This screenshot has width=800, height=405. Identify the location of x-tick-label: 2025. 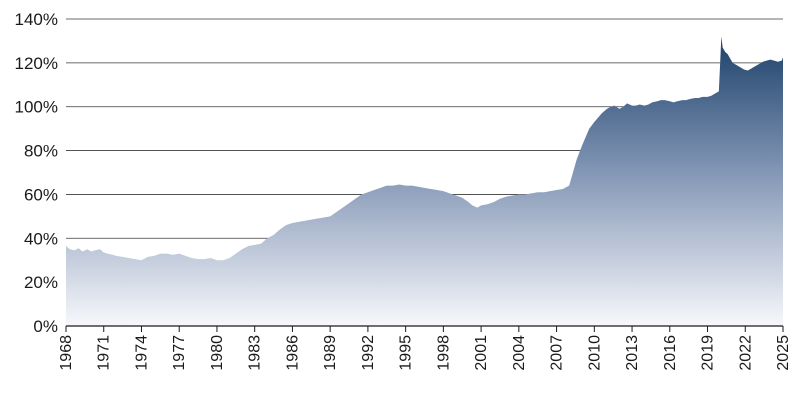
(783, 353).